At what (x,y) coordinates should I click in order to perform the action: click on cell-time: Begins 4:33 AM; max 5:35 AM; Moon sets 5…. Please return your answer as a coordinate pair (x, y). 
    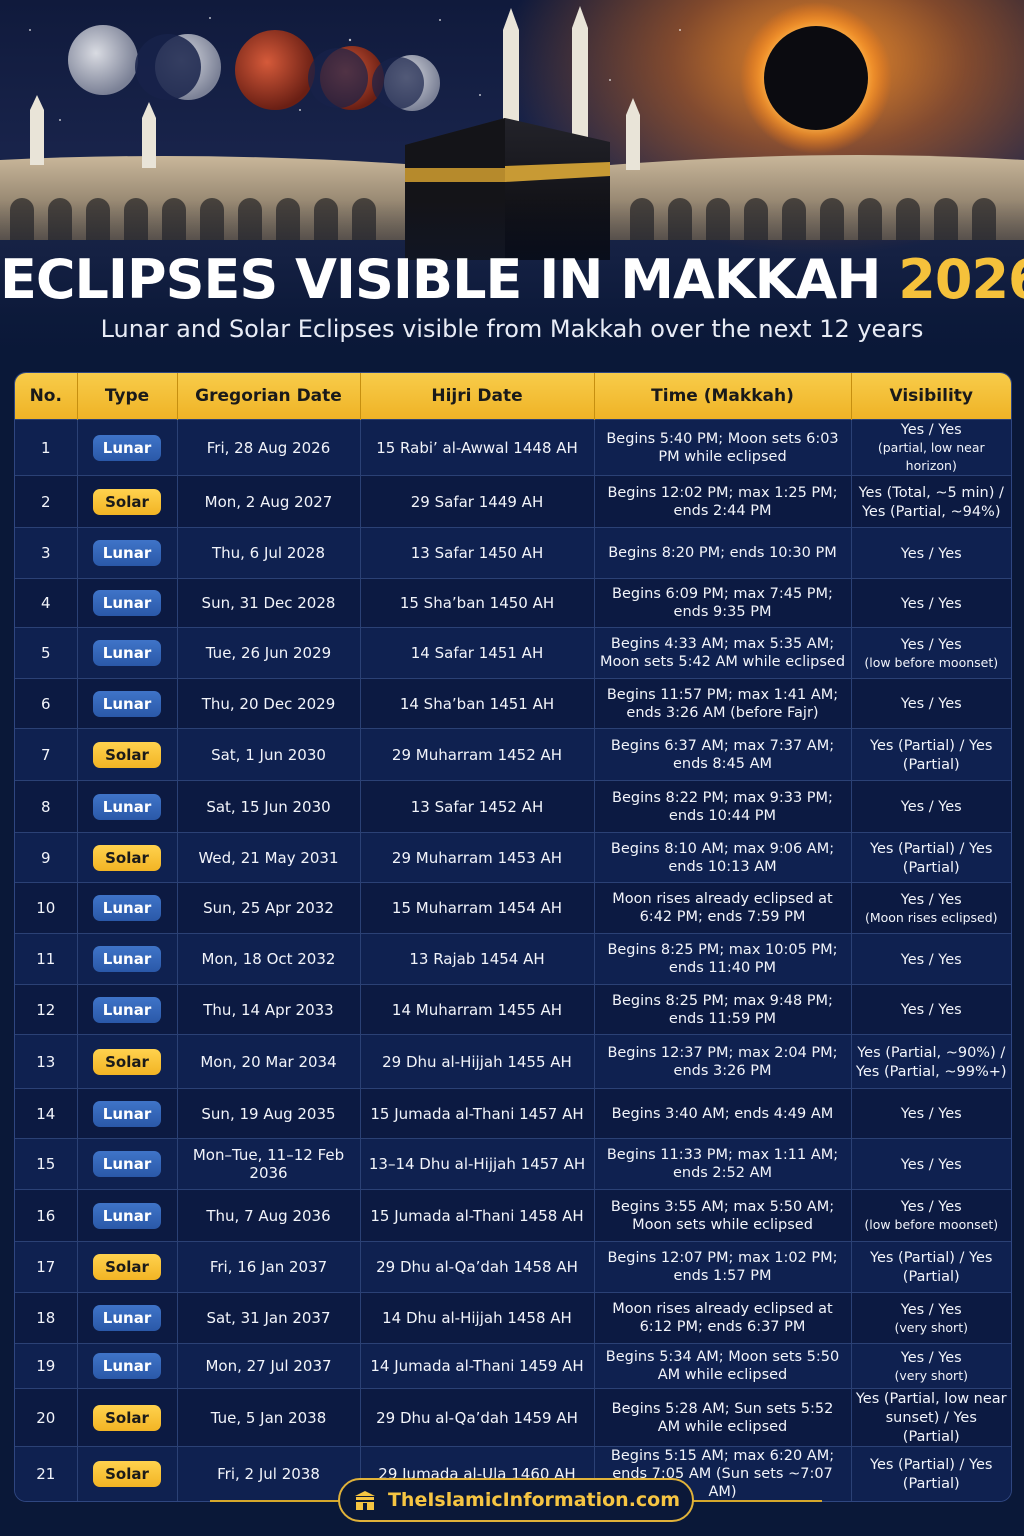
    Looking at the image, I should click on (723, 653).